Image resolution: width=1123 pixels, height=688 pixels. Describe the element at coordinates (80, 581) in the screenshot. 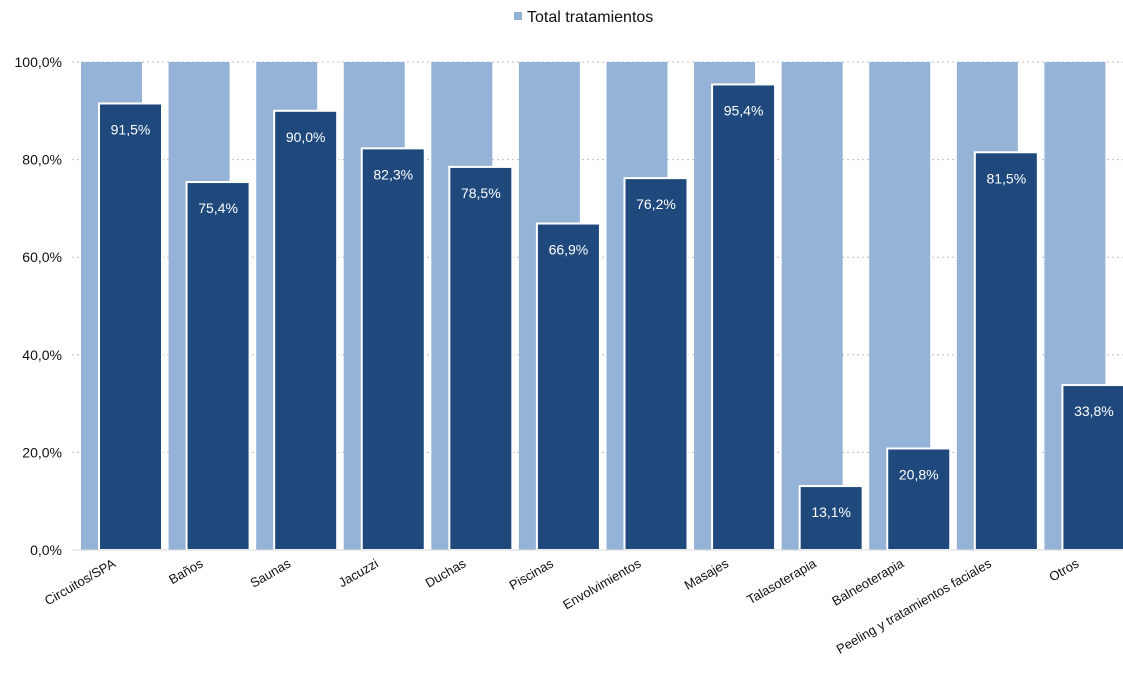

I see `x-tick-label: Circuitos/SPA` at that location.